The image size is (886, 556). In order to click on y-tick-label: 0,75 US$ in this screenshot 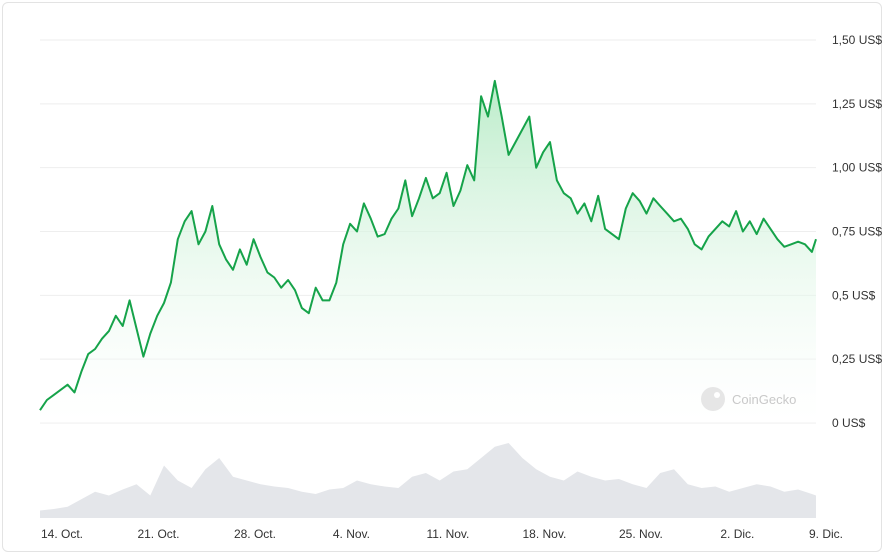, I will do `click(857, 232)`.